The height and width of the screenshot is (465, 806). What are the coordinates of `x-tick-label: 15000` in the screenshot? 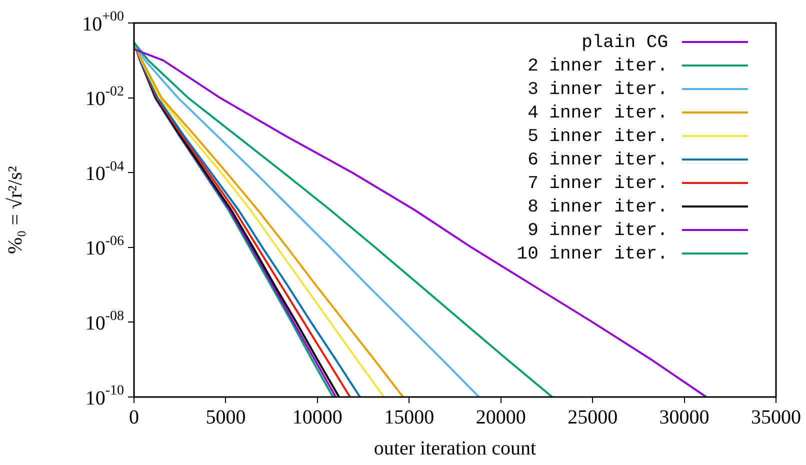 It's located at (409, 417).